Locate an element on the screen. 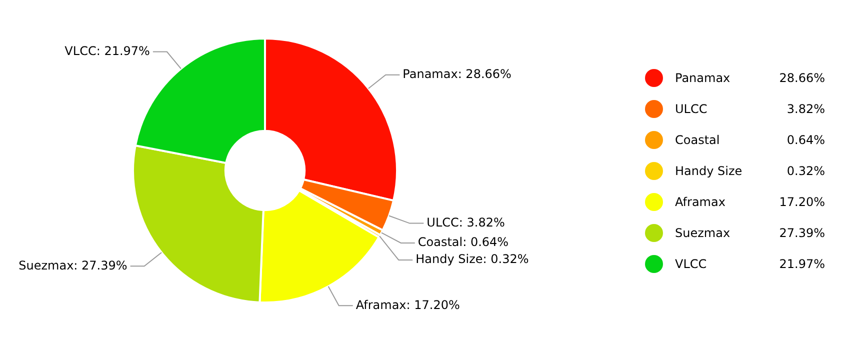 The image size is (845, 347). text: 3.82% is located at coordinates (805, 109).